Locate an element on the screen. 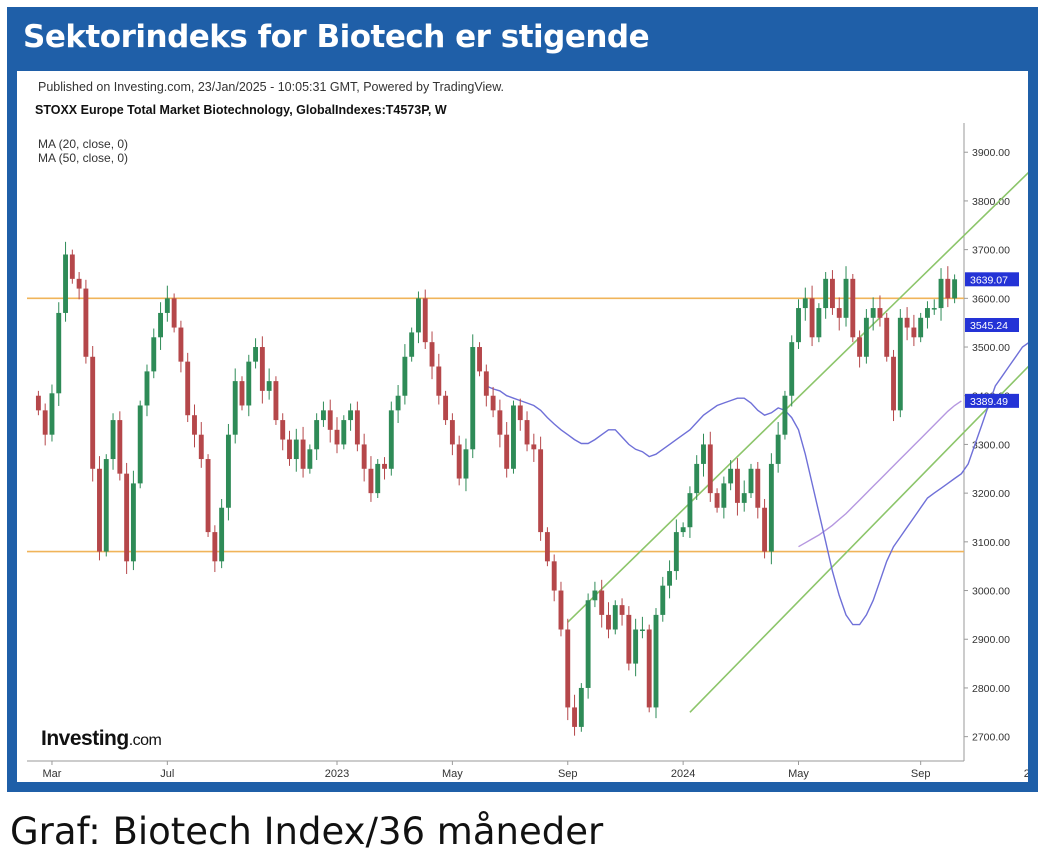 The width and height of the screenshot is (1045, 859). x-tick-label: 2025 is located at coordinates (1026, 774).